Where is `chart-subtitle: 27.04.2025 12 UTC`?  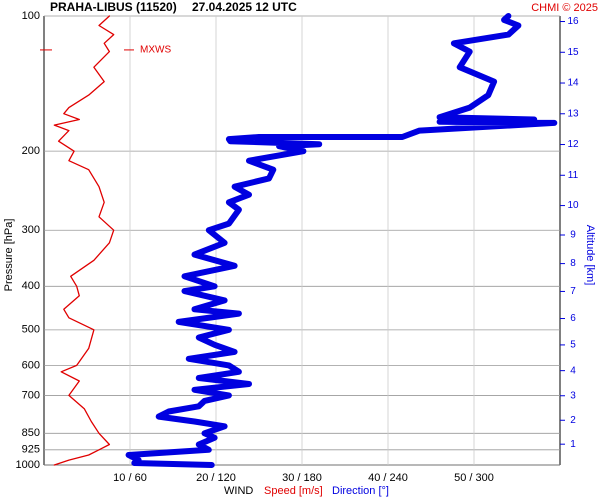
chart-subtitle: 27.04.2025 12 UTC is located at coordinates (244, 7).